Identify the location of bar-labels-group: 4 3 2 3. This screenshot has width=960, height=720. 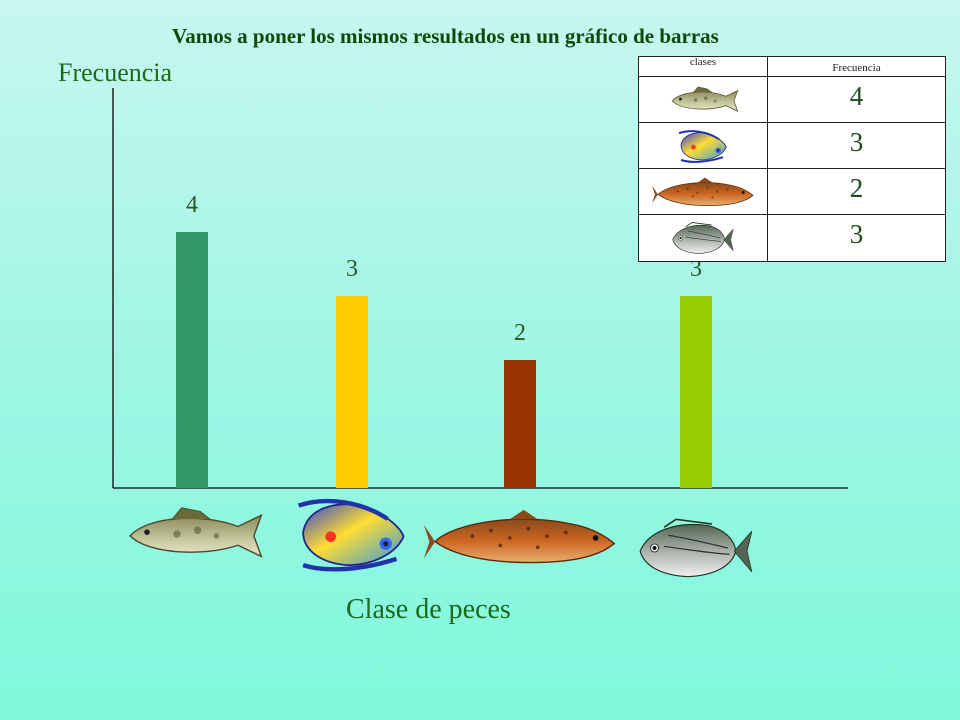
(444, 269).